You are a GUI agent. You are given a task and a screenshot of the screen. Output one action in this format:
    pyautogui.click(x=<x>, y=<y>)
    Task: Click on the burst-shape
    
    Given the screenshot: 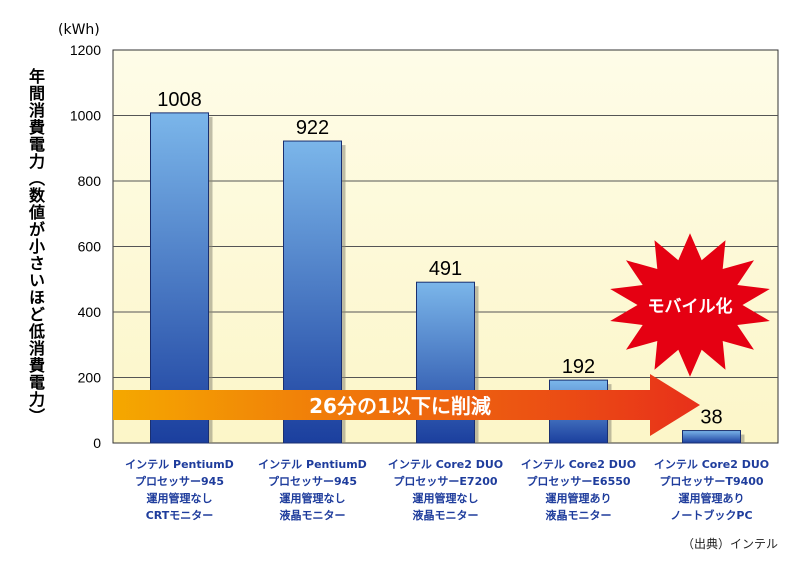 What is the action you would take?
    pyautogui.click(x=690, y=305)
    